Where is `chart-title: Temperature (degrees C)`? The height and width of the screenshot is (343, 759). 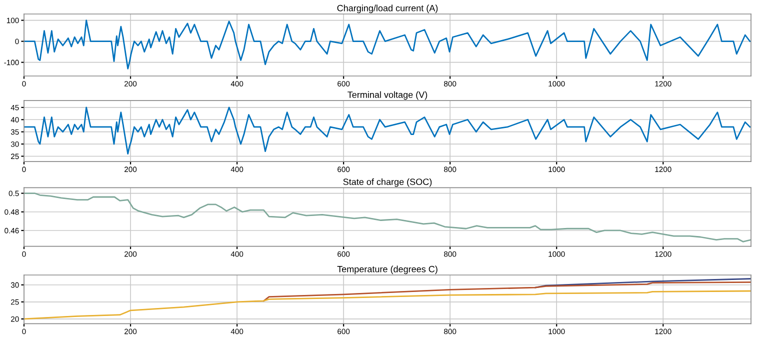 chart-title: Temperature (degrees C) is located at coordinates (387, 270).